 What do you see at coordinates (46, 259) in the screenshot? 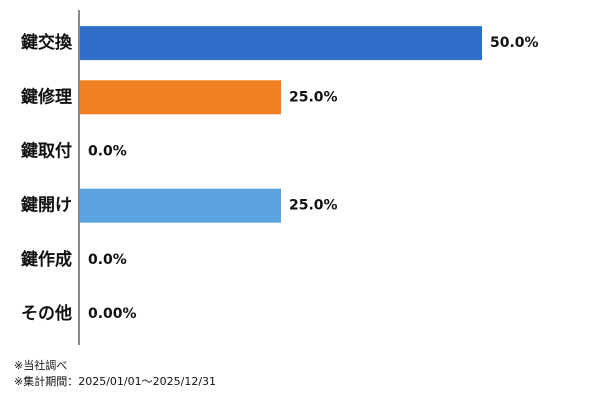
I see `category-label: 鍵作成` at bounding box center [46, 259].